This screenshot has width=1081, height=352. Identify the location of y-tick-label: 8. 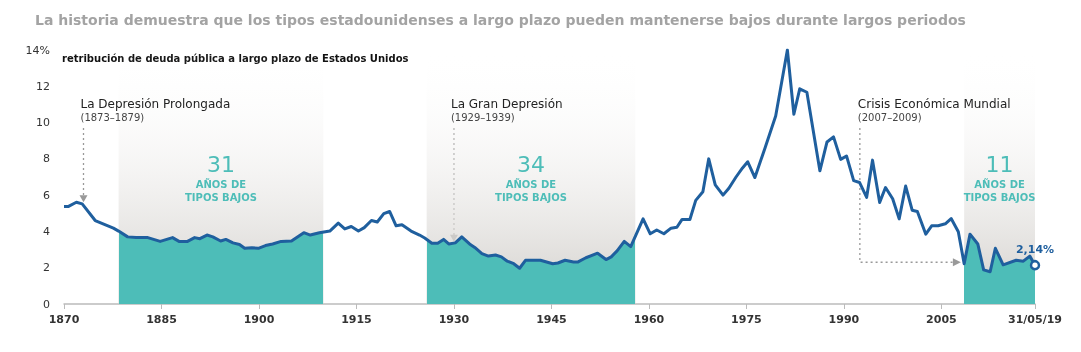
(46, 159).